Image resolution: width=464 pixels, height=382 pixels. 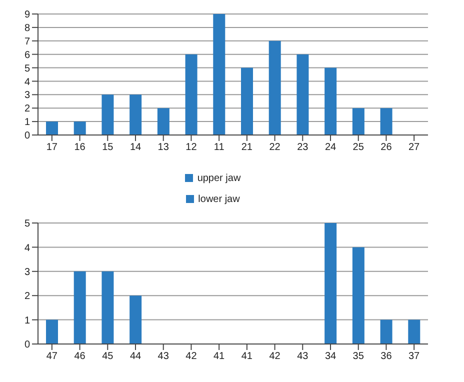 What do you see at coordinates (247, 148) in the screenshot?
I see `x-tick-label: 21` at bounding box center [247, 148].